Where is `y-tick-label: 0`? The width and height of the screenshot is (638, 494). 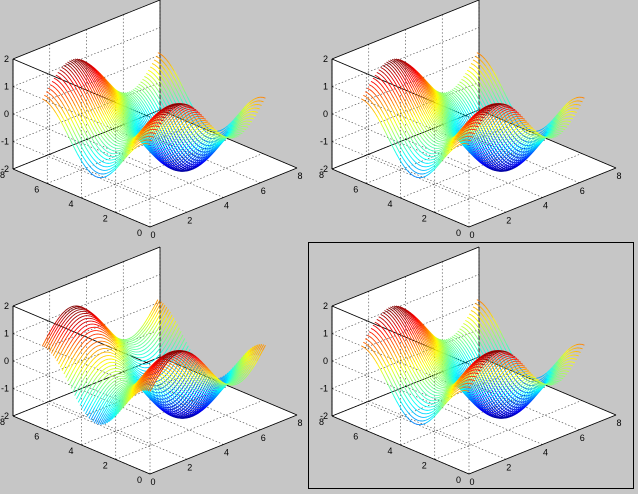 y-tick-label: 0 is located at coordinates (139, 233).